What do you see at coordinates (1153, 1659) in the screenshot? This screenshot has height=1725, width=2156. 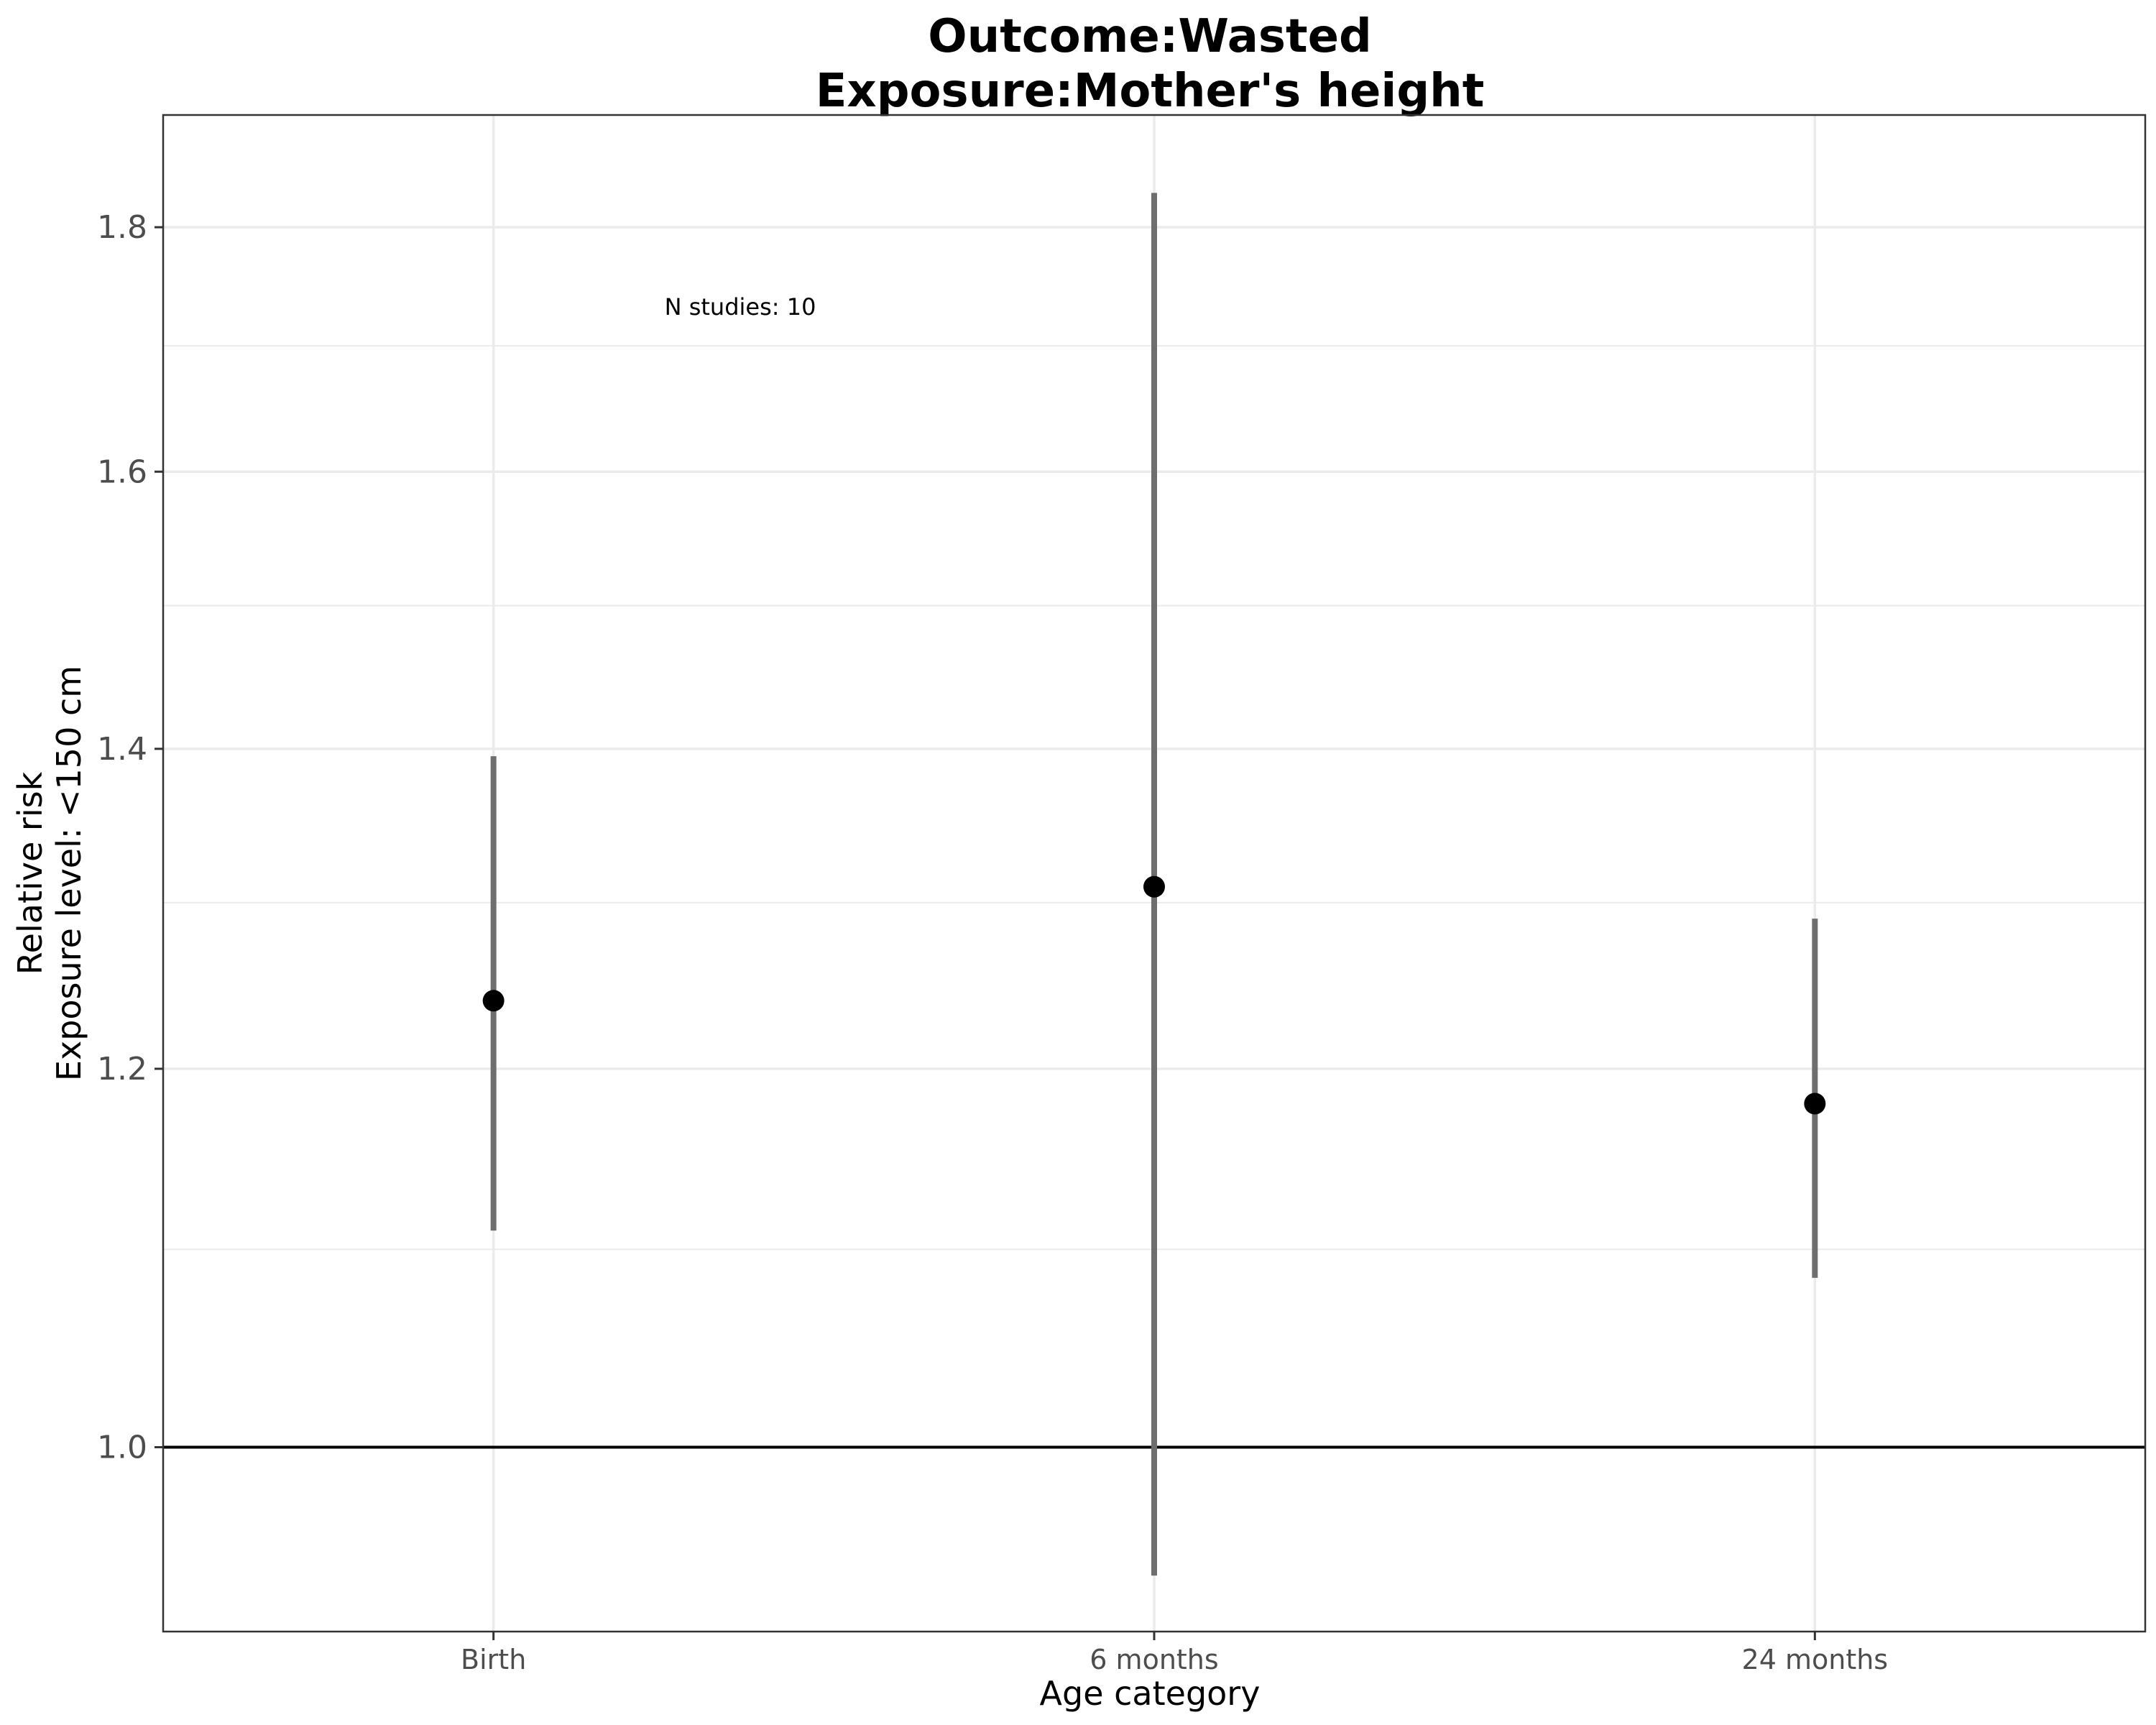 I see `x-tick-label: 6 months` at bounding box center [1153, 1659].